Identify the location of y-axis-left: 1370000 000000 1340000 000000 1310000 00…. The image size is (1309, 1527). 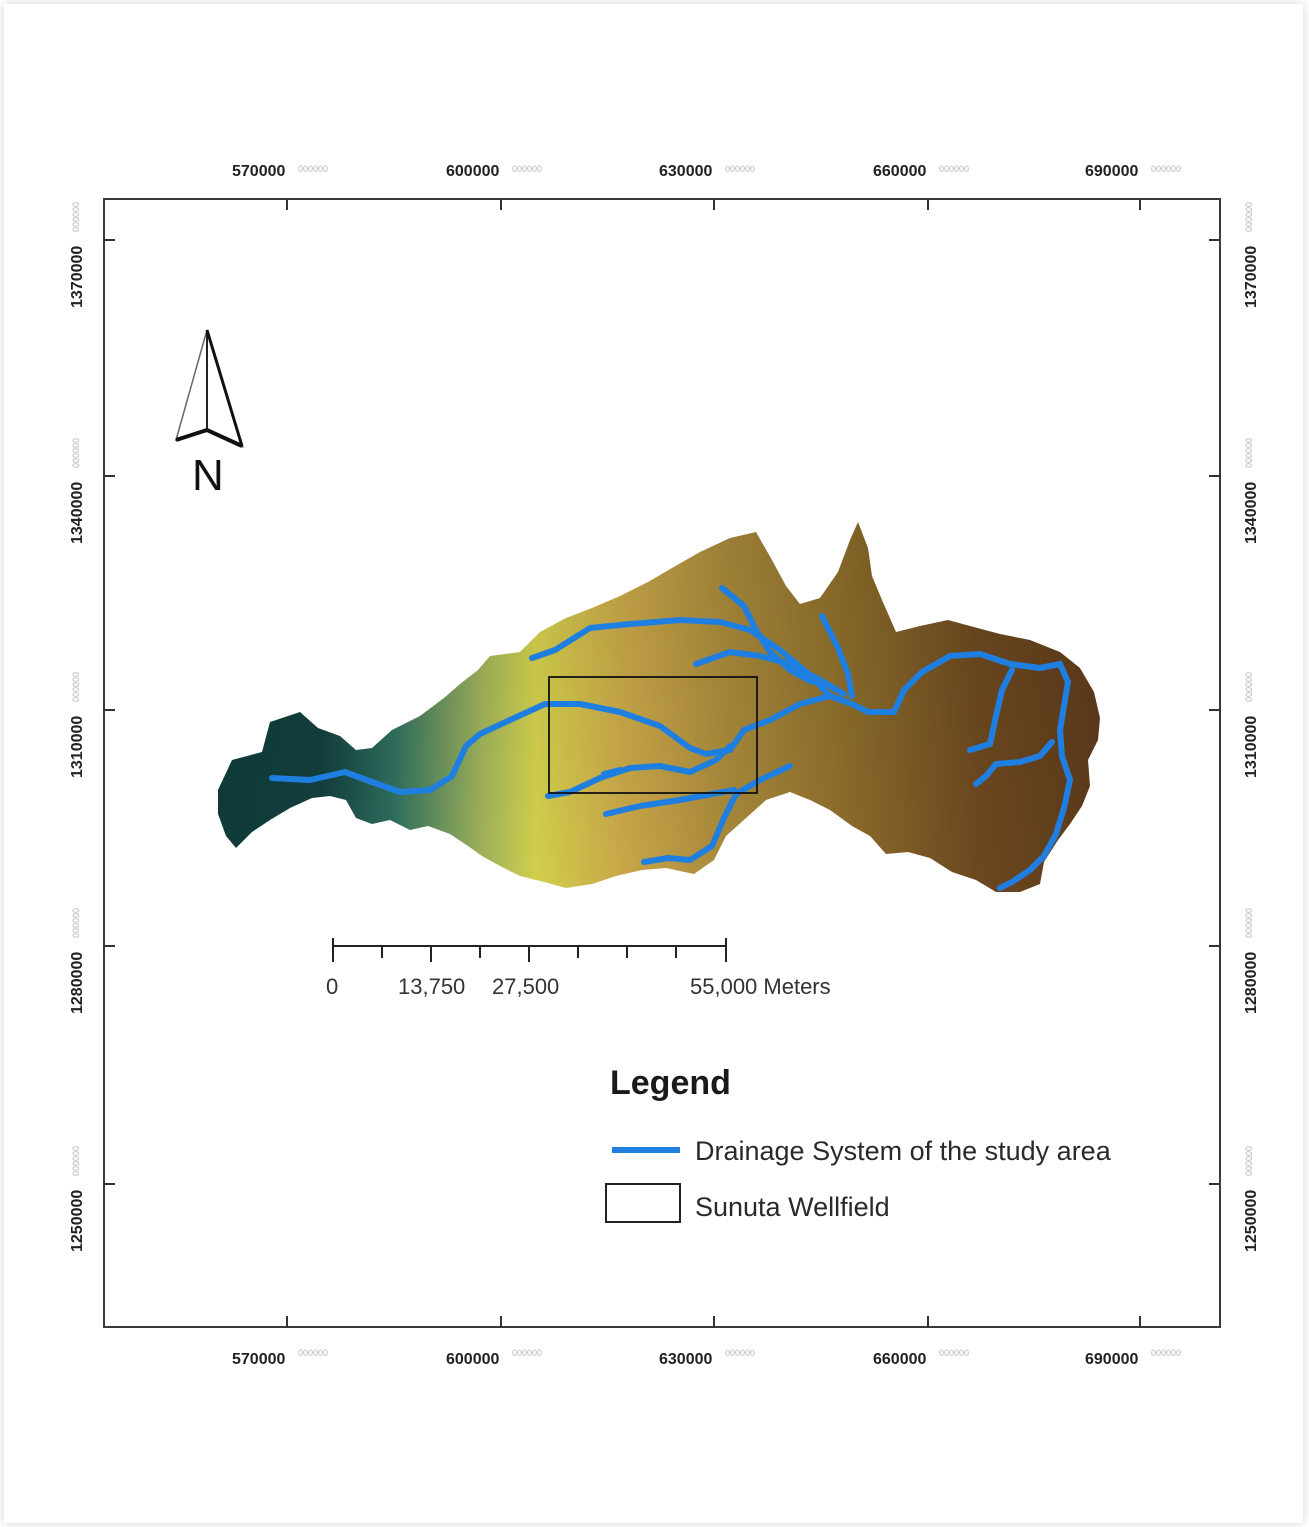
(92, 727).